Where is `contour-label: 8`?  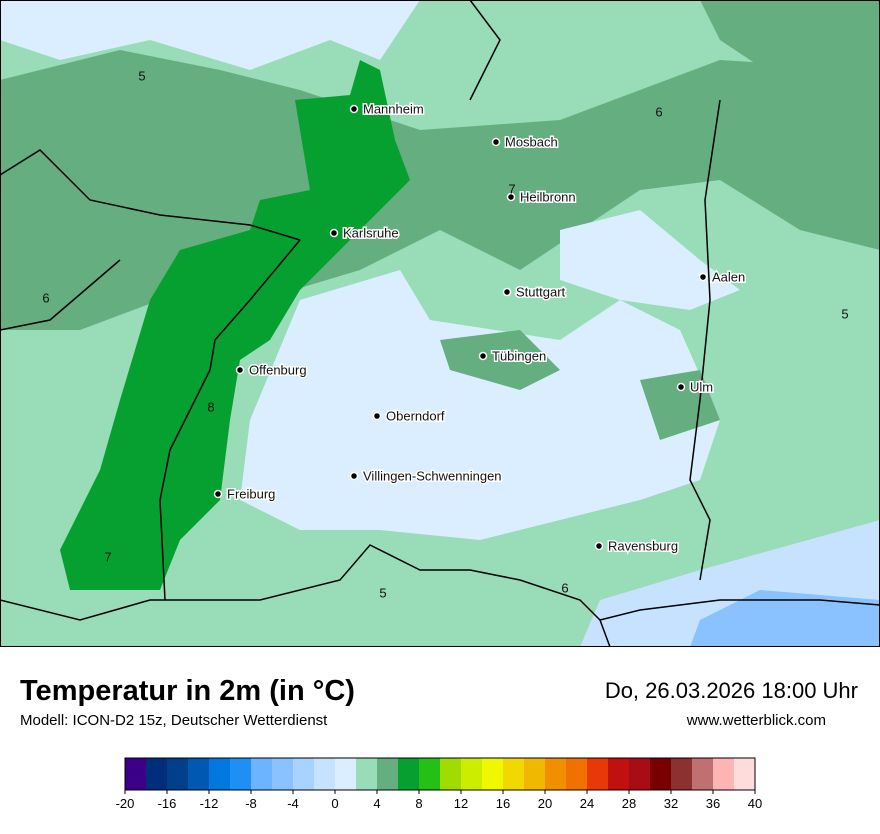 contour-label: 8 is located at coordinates (210, 406).